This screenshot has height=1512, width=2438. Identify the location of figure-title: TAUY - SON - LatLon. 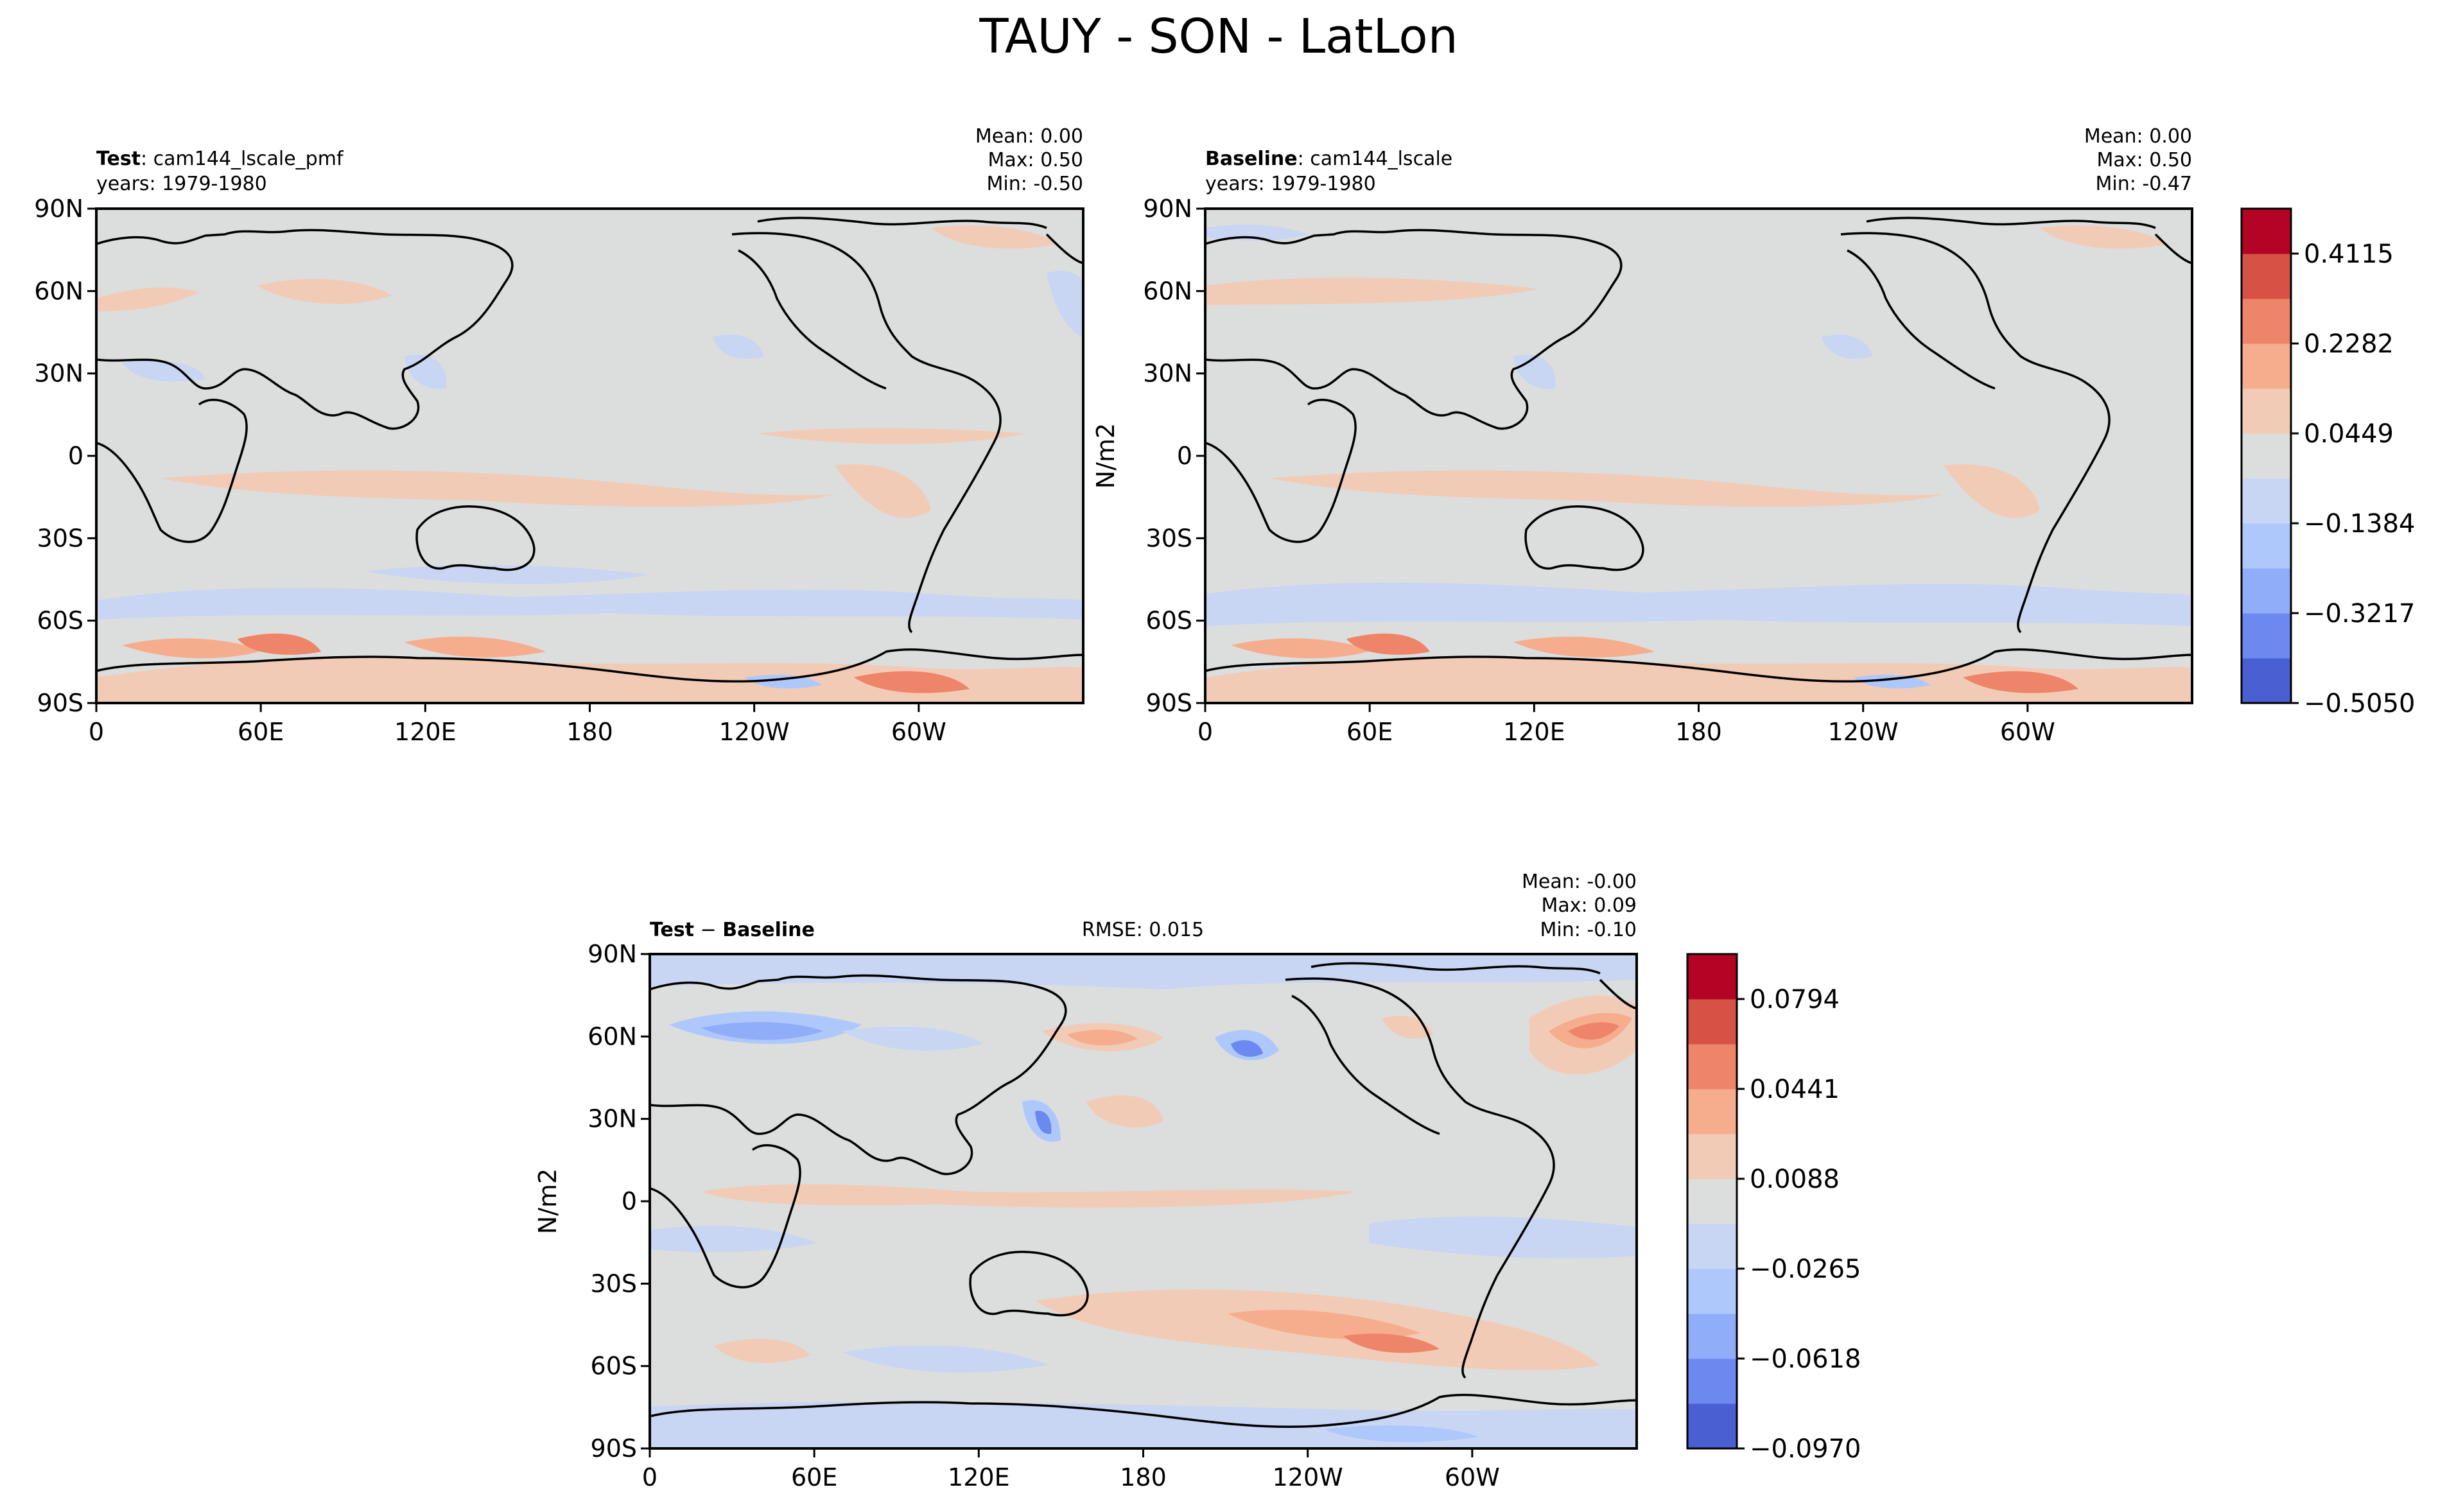
(1218, 36).